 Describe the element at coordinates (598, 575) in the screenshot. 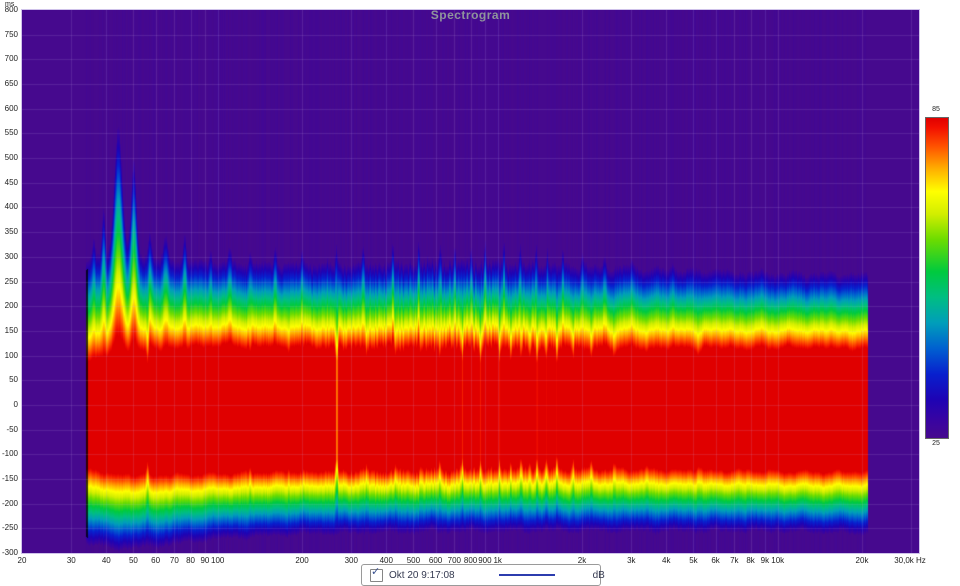

I see `trace-unit-label: dB` at that location.